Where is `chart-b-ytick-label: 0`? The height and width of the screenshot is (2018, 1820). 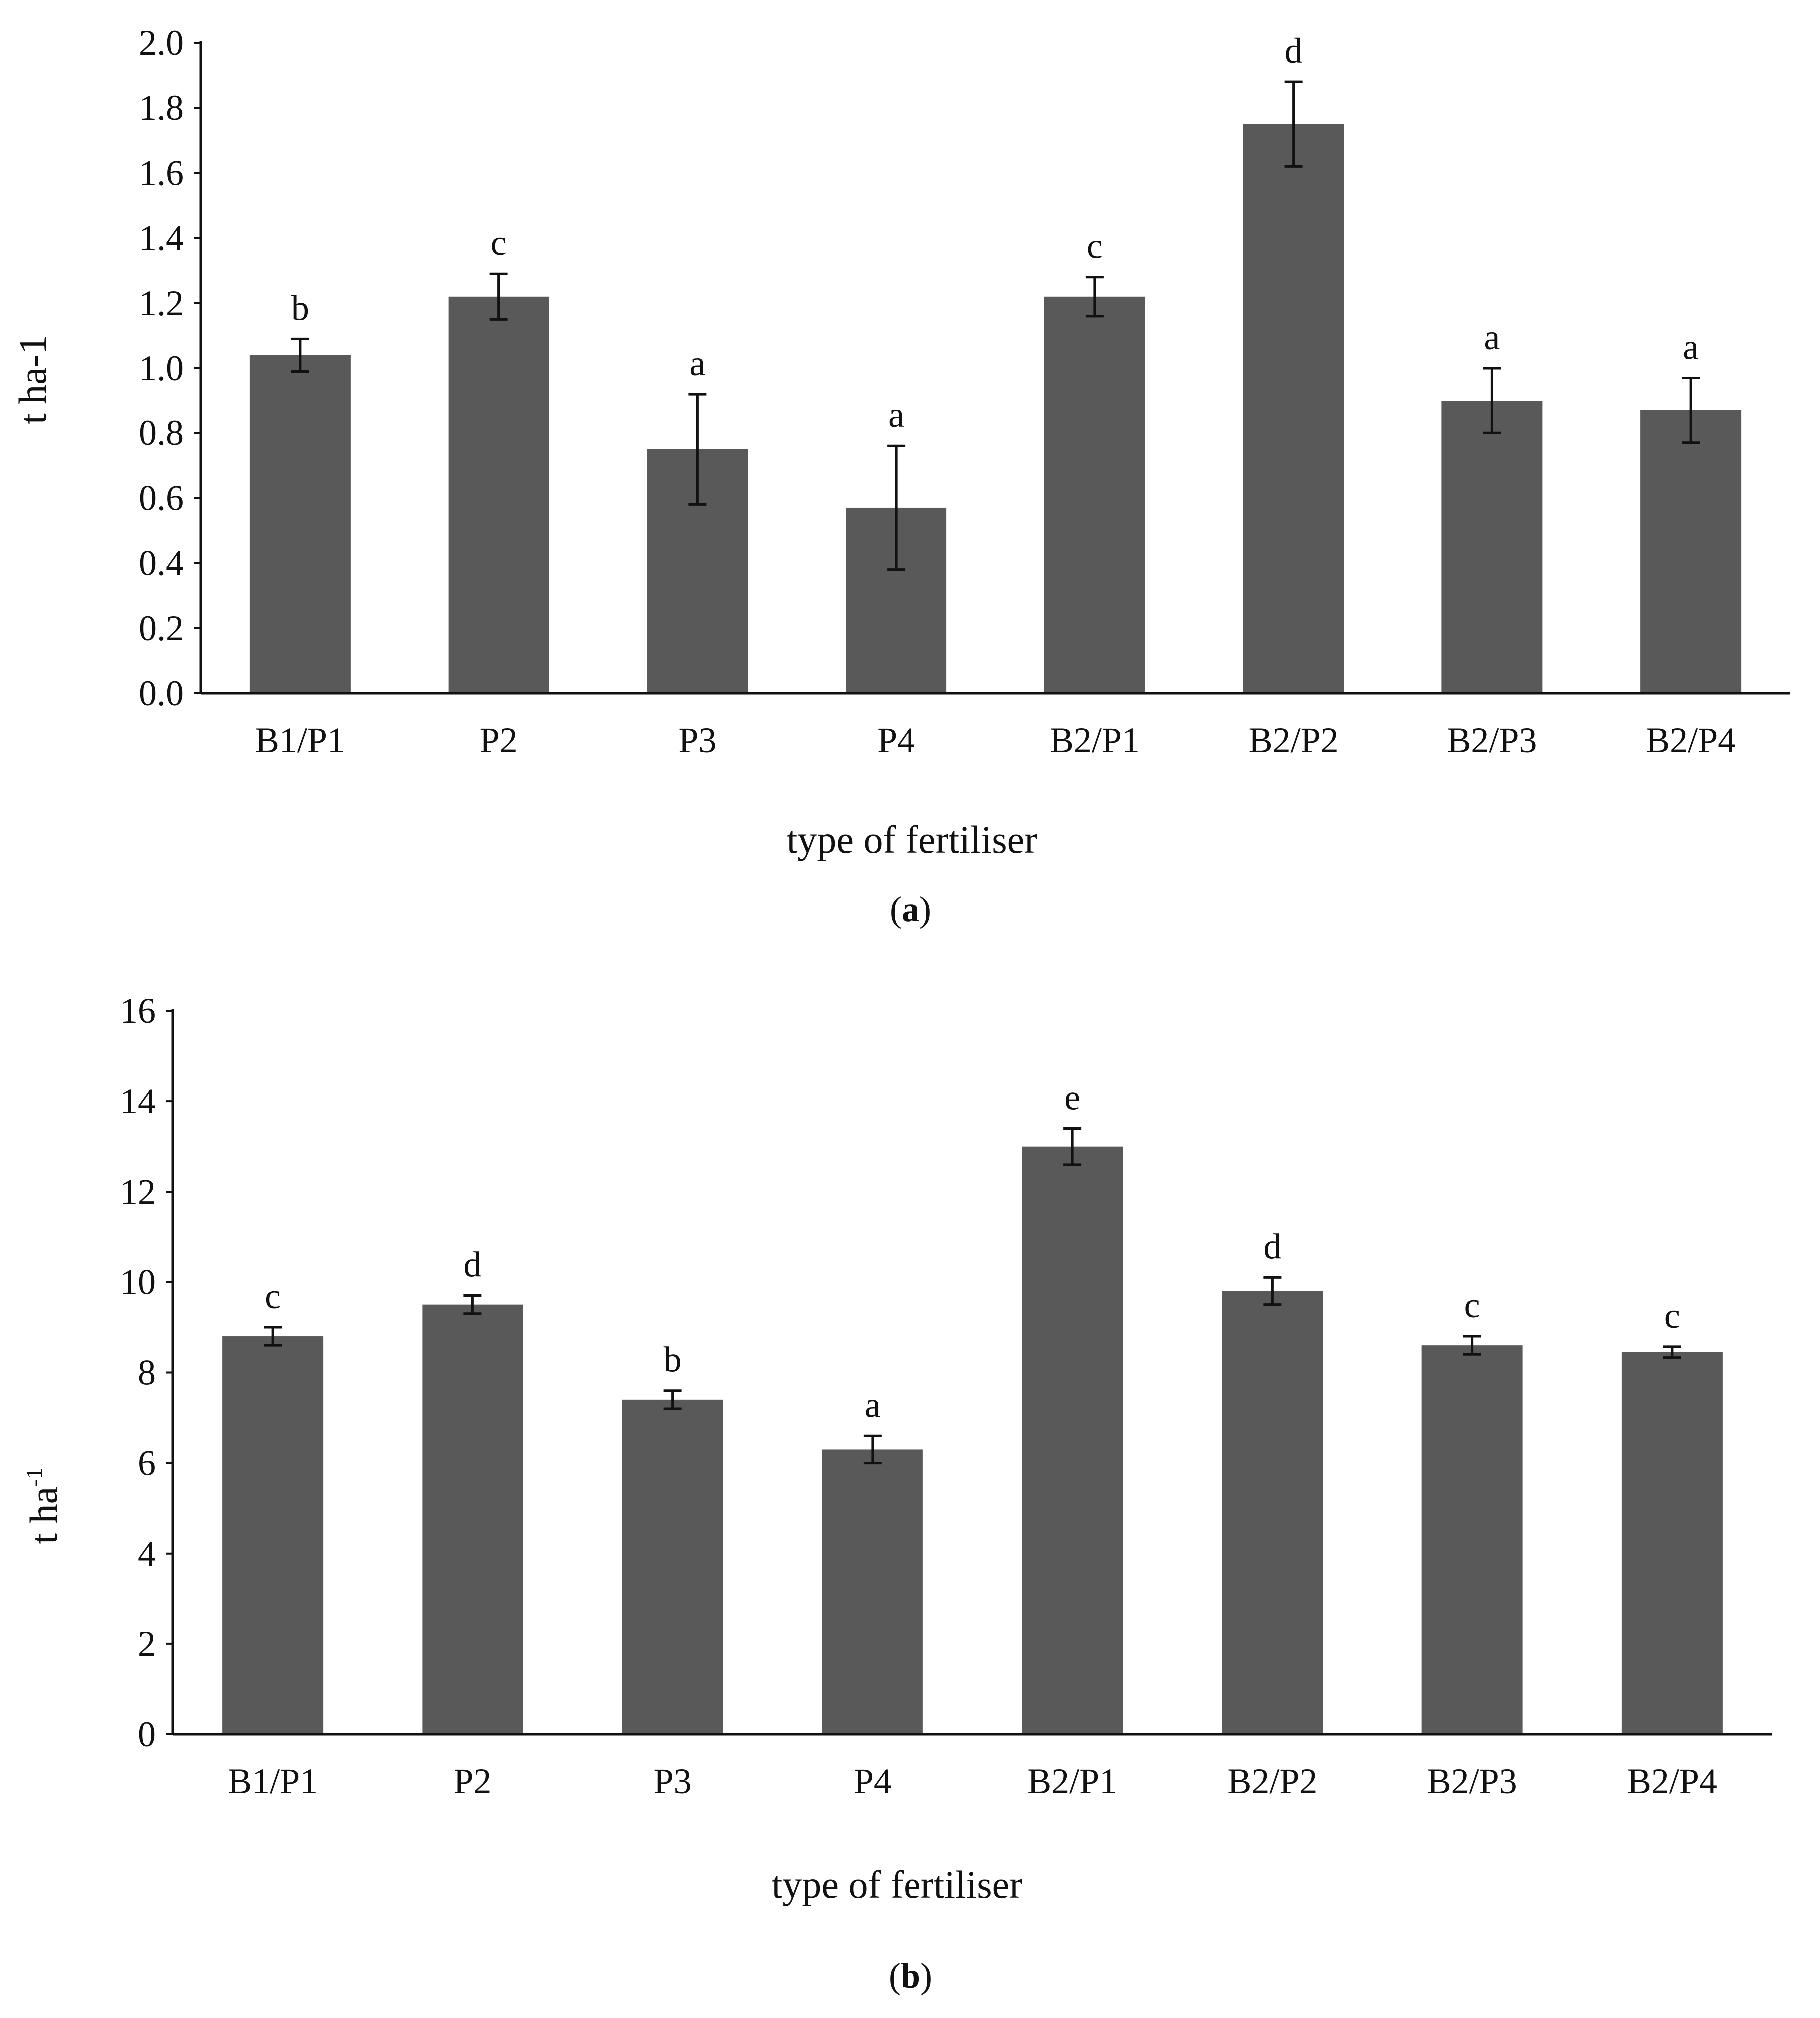 chart-b-ytick-label: 0 is located at coordinates (147, 1734).